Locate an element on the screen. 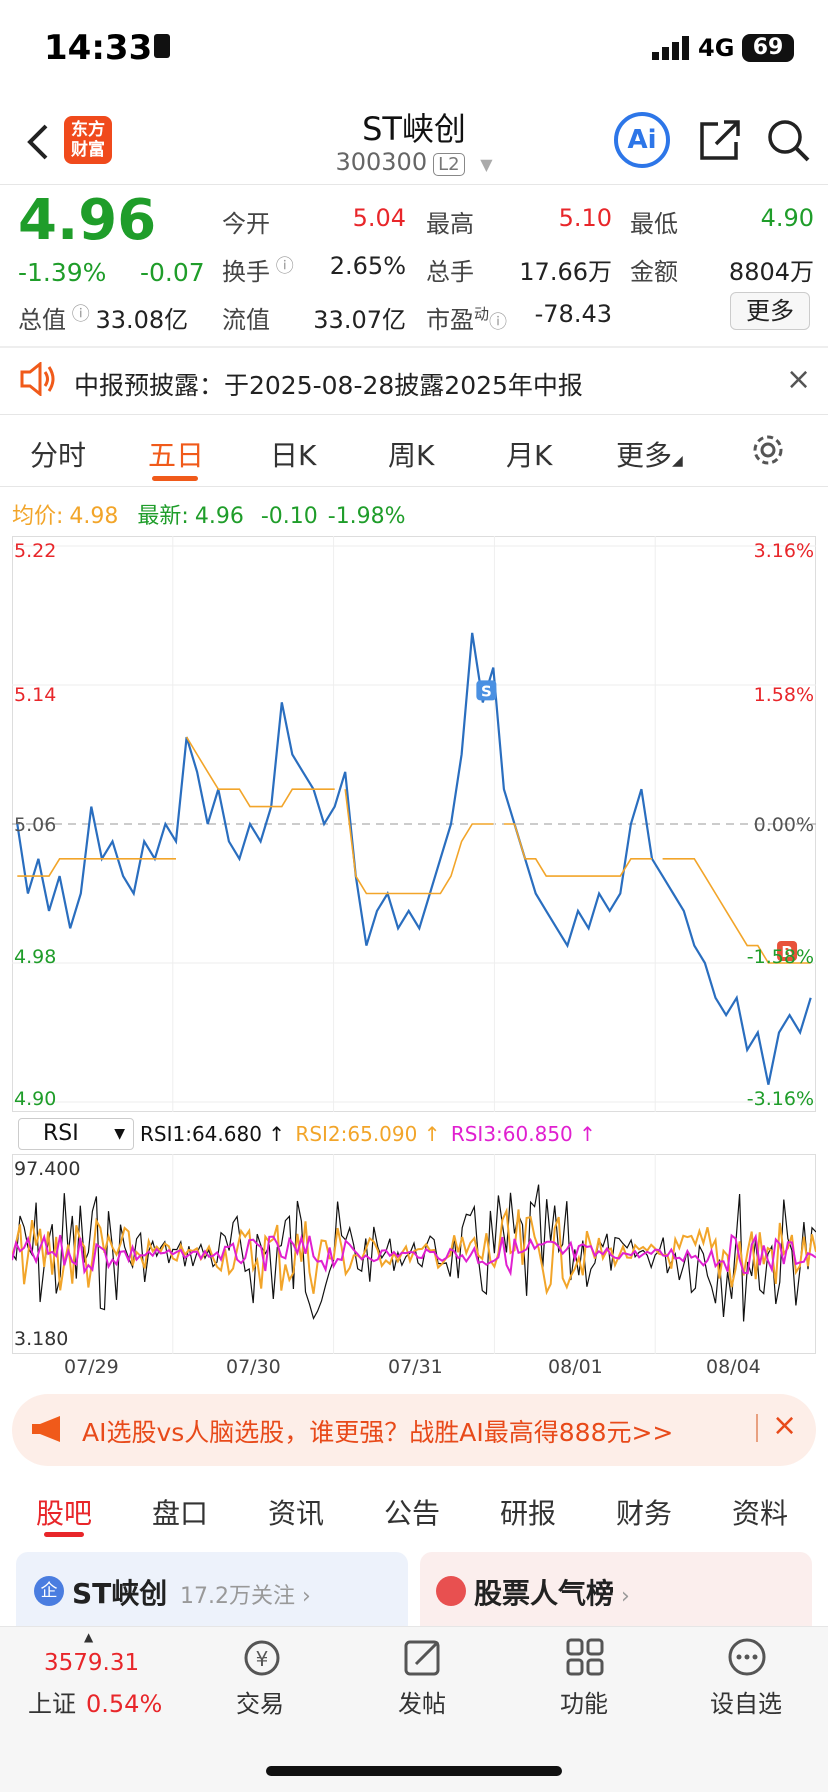 This screenshot has height=1792, width=828. back-icon is located at coordinates (38, 142).